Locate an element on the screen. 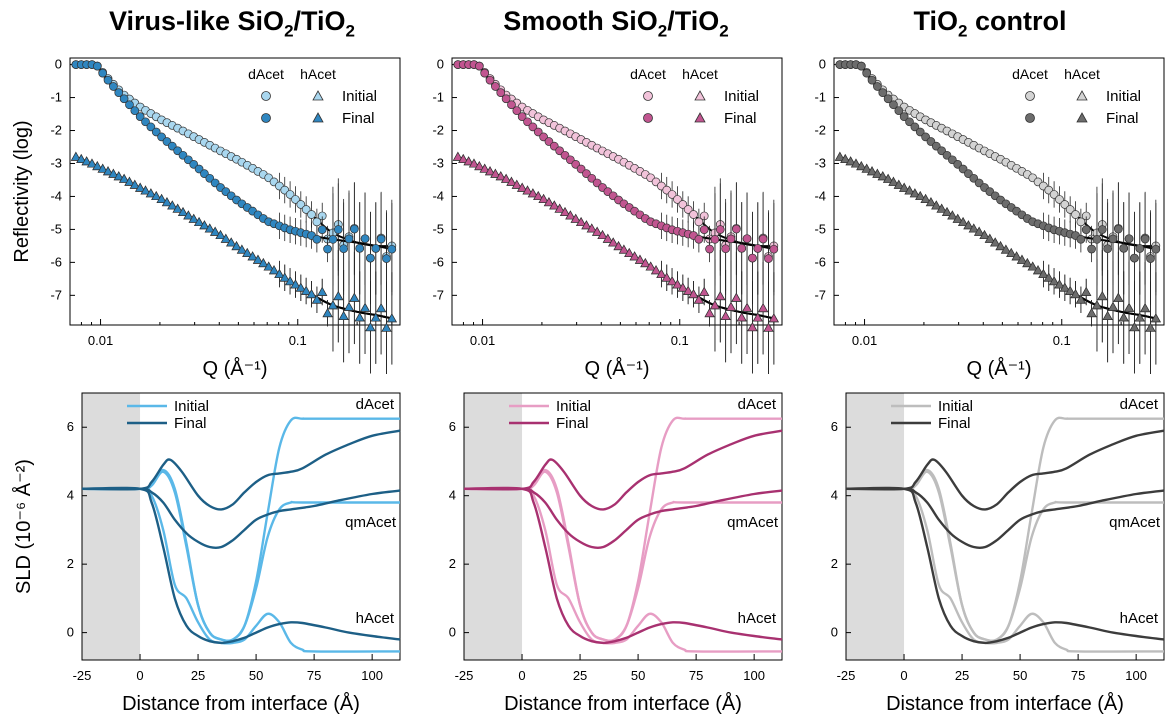 This screenshot has width=1174, height=717. curve-label-hacet: hAcet is located at coordinates (1139, 618).